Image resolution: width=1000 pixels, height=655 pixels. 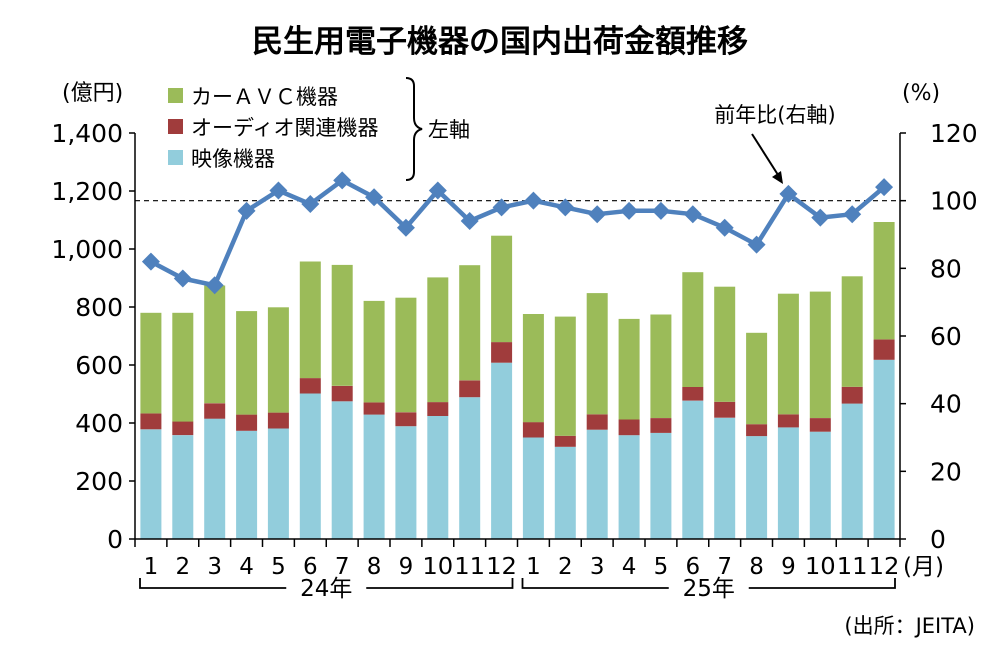 I want to click on legend-swatch-audio, so click(x=175, y=126).